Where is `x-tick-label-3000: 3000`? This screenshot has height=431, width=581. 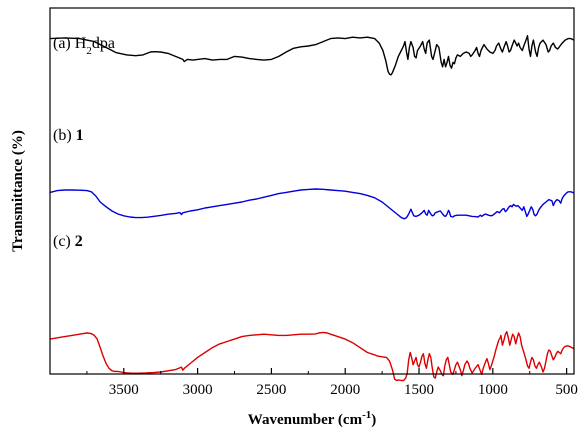 x-tick-label-3000: 3000 is located at coordinates (198, 390).